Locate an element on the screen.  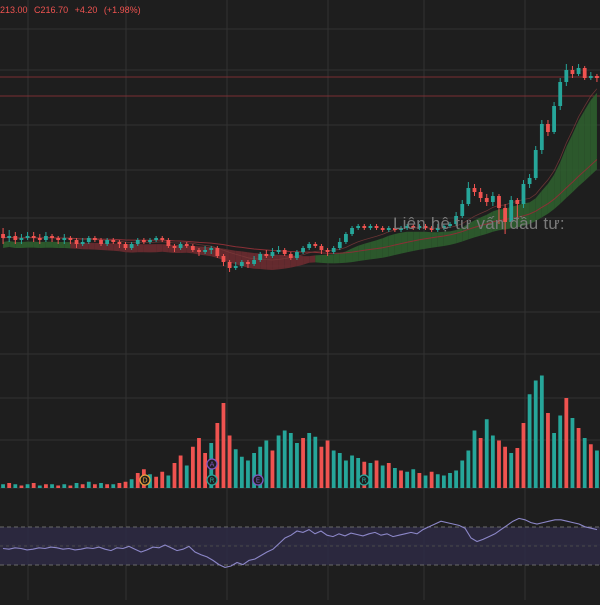
ohlc-high: 213.00 is located at coordinates (14, 10).